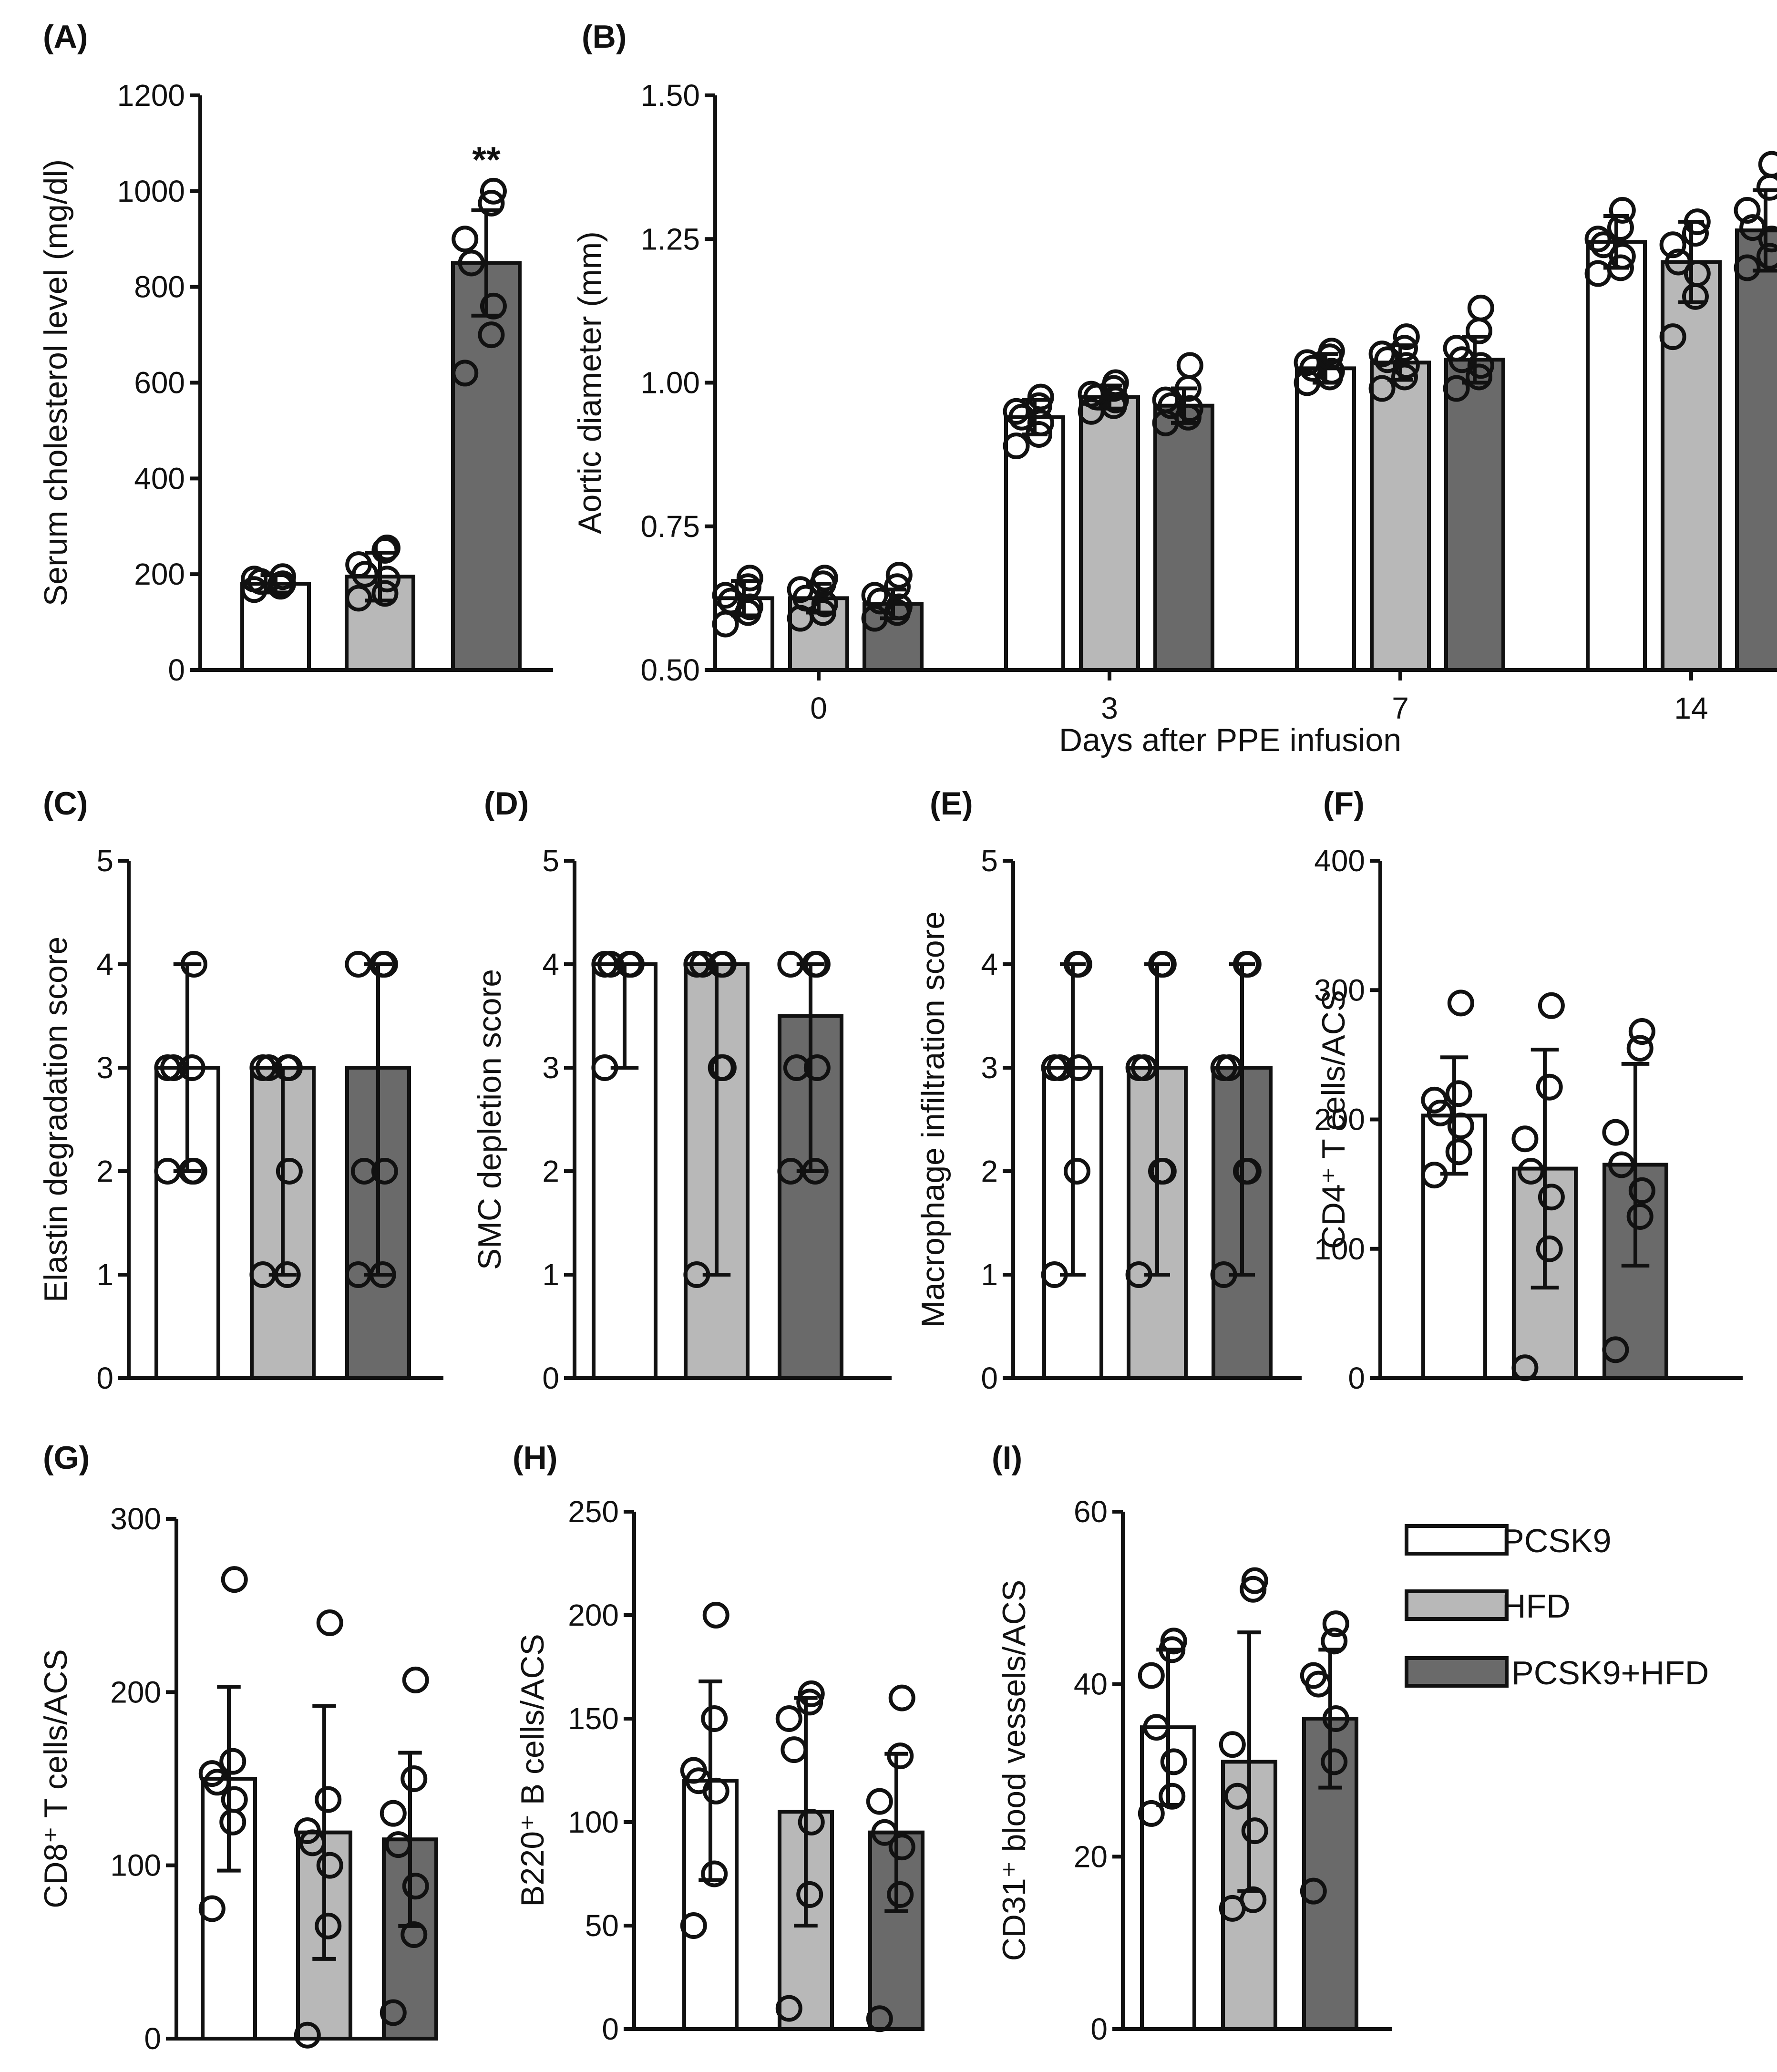 The height and width of the screenshot is (2072, 1777). Describe the element at coordinates (159, 383) in the screenshot. I see `y-tick-label: 600` at that location.